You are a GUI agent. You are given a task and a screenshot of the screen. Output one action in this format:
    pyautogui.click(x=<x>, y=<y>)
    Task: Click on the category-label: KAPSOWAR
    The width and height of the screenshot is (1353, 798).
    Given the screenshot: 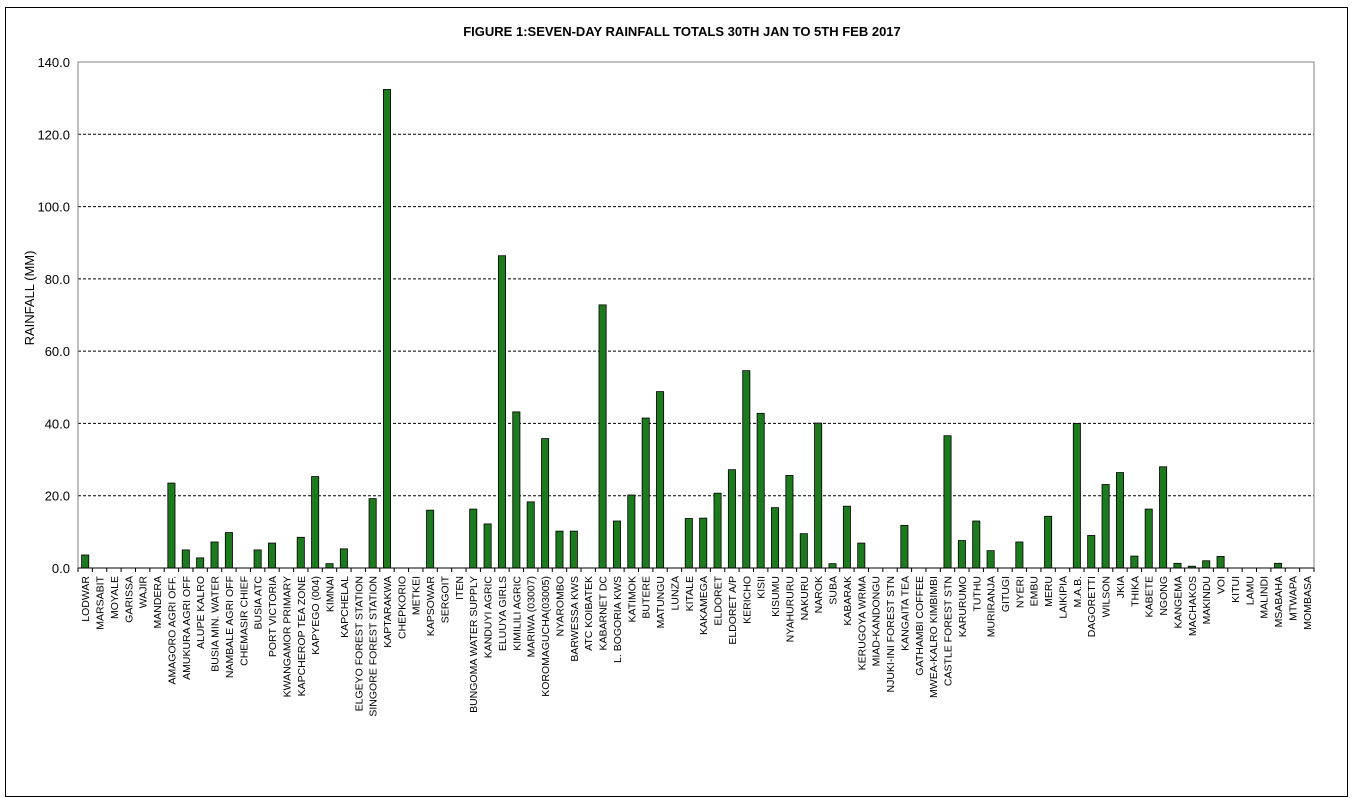 What is the action you would take?
    pyautogui.click(x=431, y=606)
    